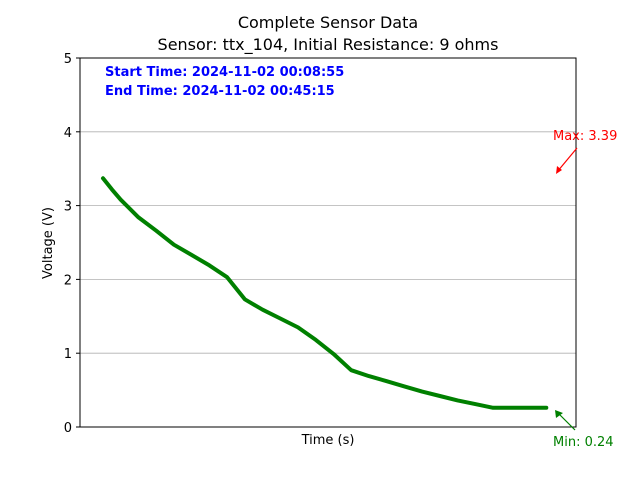 Image resolution: width=640 pixels, height=480 pixels. Describe the element at coordinates (583, 442) in the screenshot. I see `min-annotation-label: Min: 0.24` at that location.